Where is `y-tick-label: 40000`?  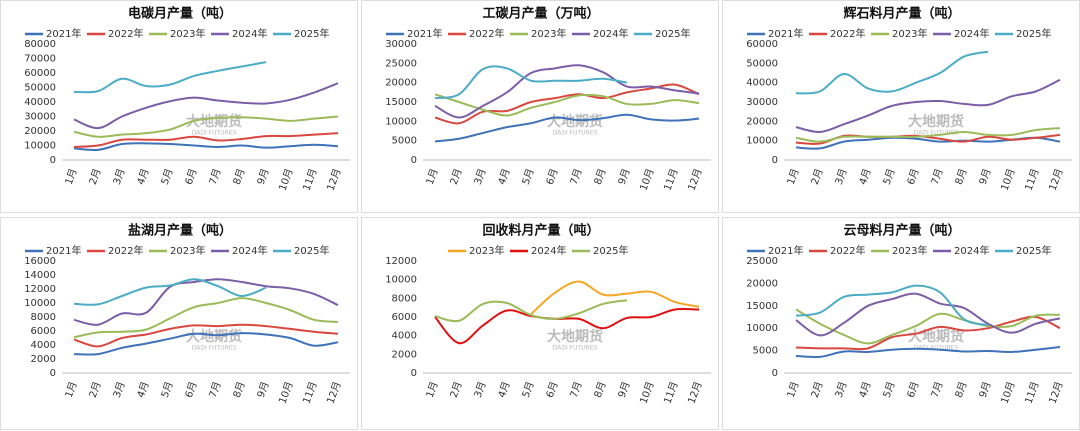
y-tick-label: 40000 is located at coordinates (762, 83).